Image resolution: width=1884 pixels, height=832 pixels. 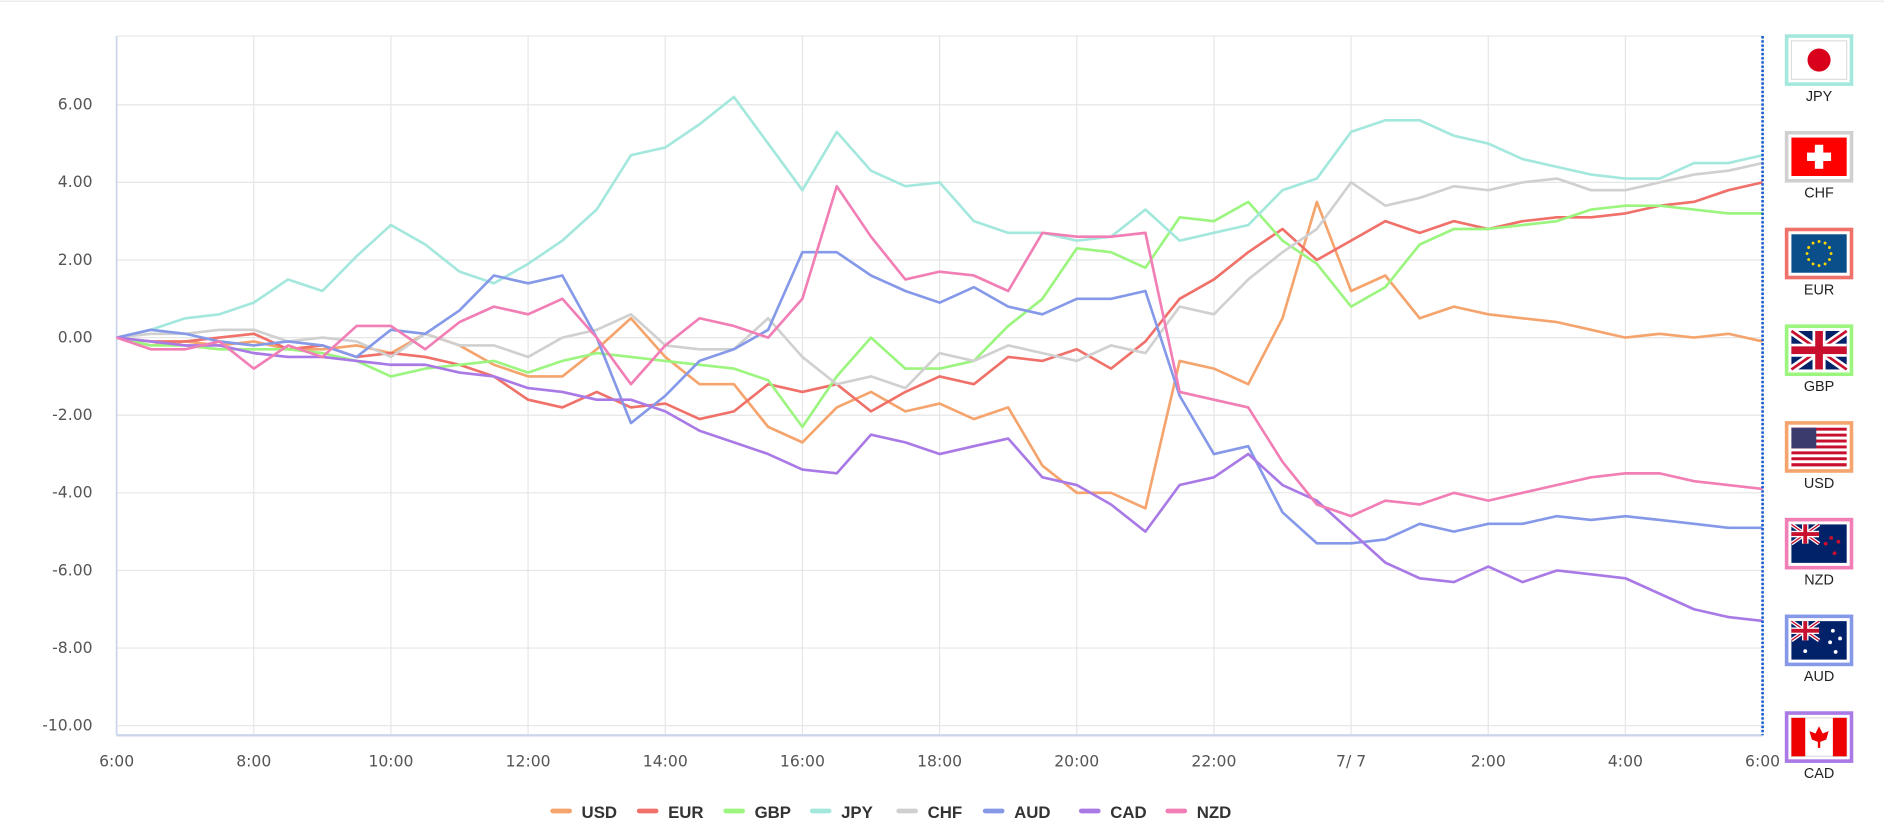 I want to click on legend-label: EUR, so click(x=686, y=812).